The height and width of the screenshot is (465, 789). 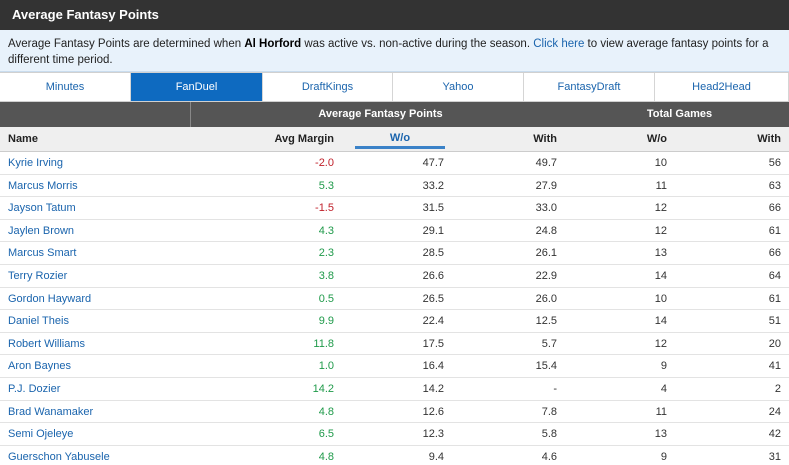 What do you see at coordinates (549, 411) in the screenshot?
I see `with-points-cell: 7.8` at bounding box center [549, 411].